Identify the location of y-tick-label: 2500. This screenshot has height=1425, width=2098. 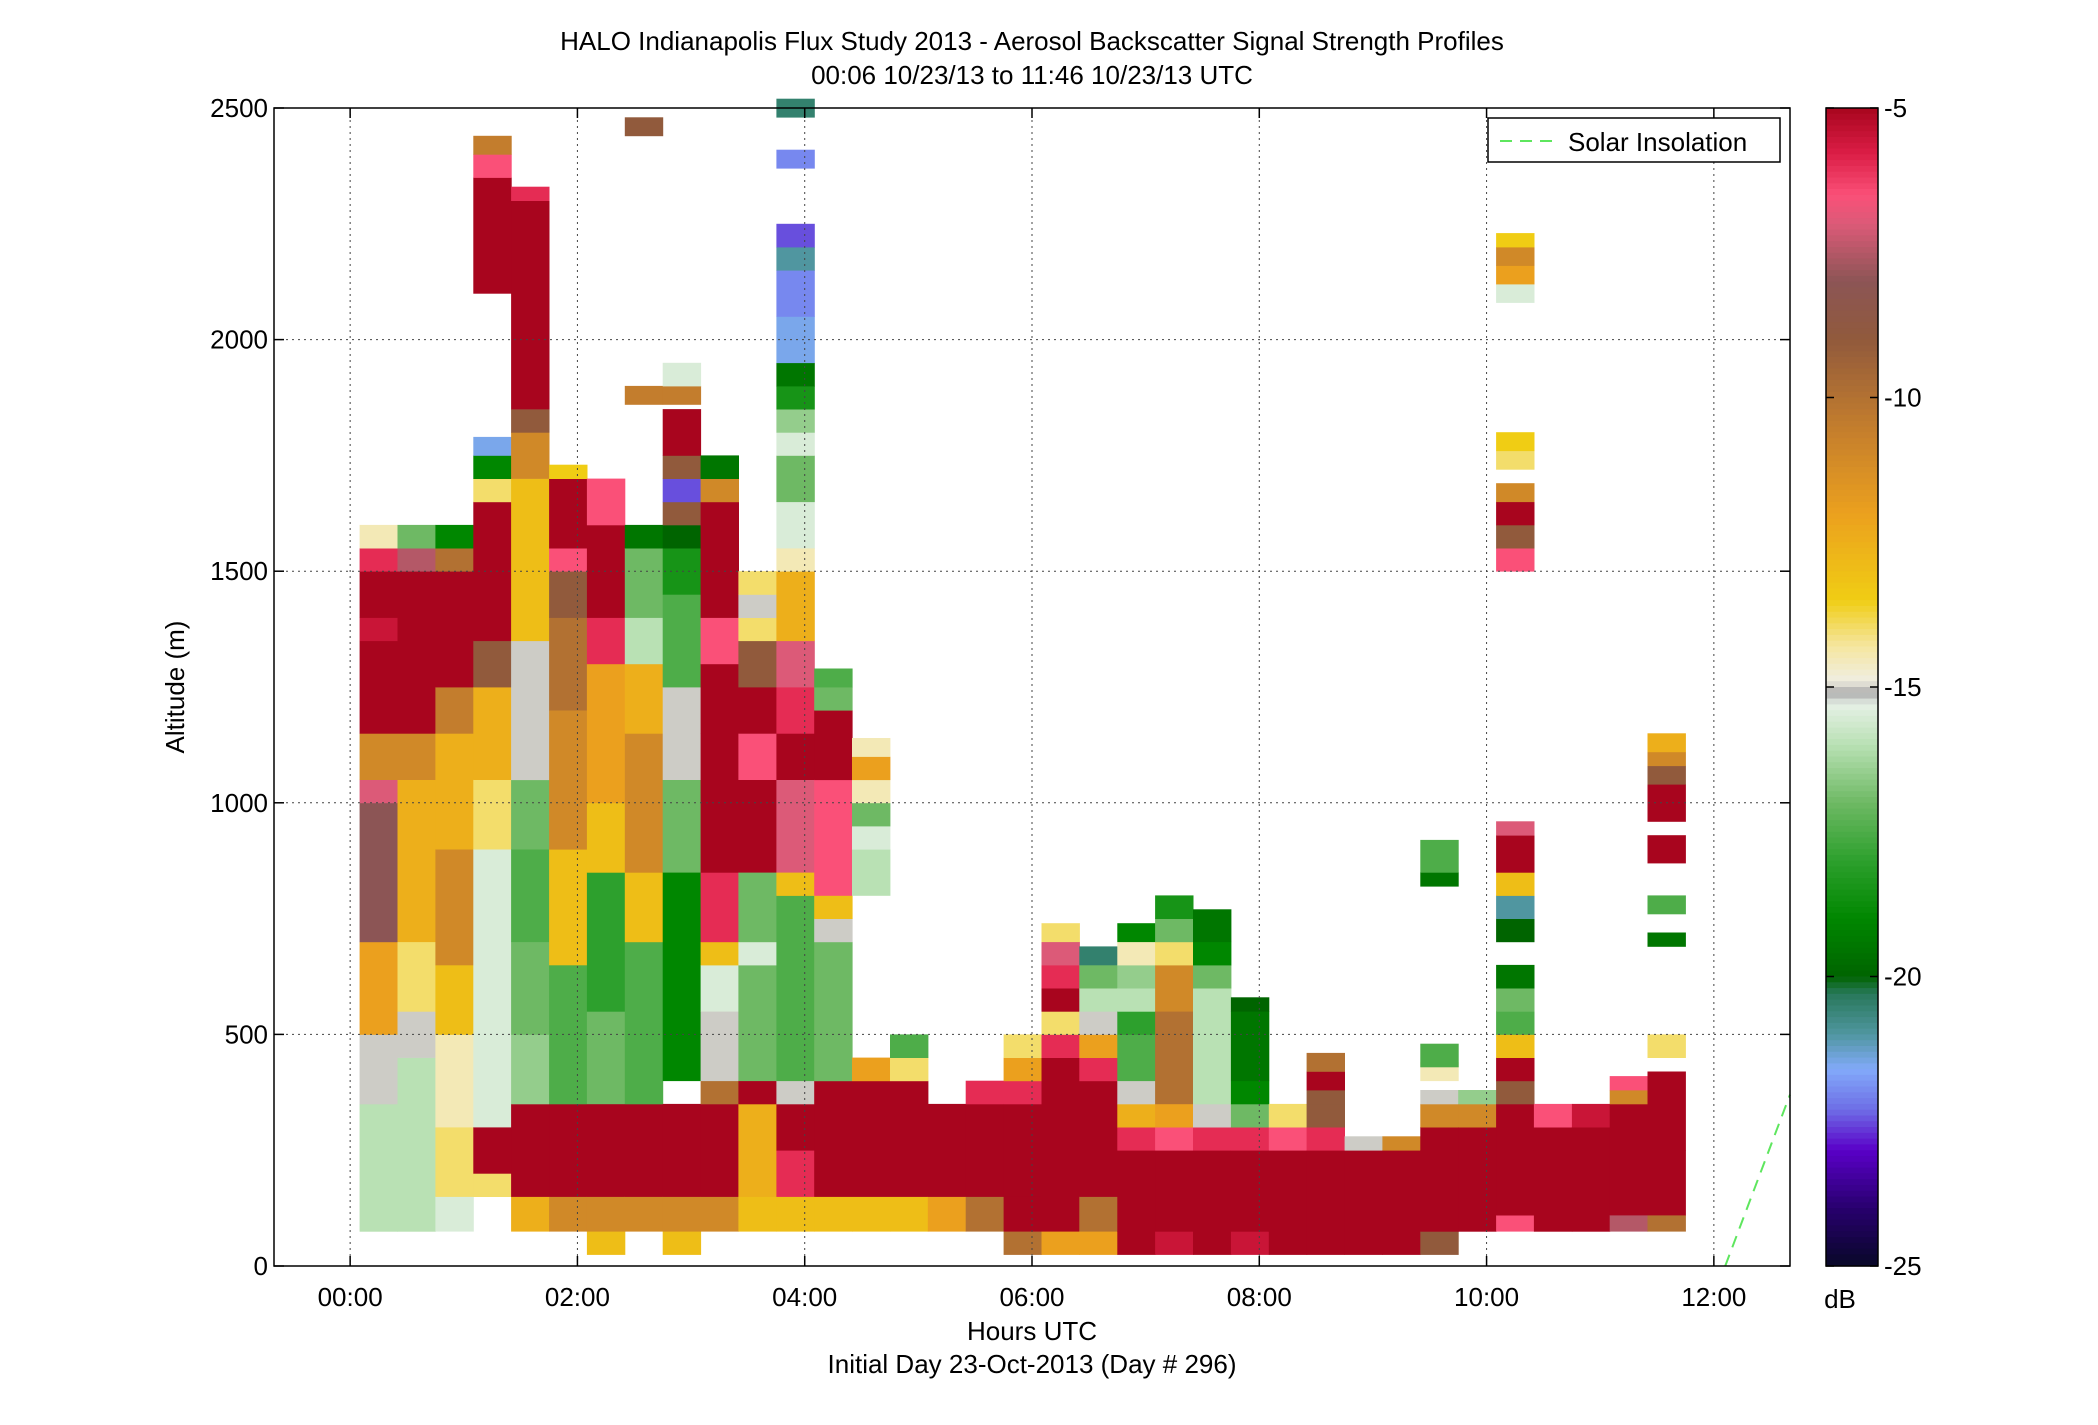
(239, 108).